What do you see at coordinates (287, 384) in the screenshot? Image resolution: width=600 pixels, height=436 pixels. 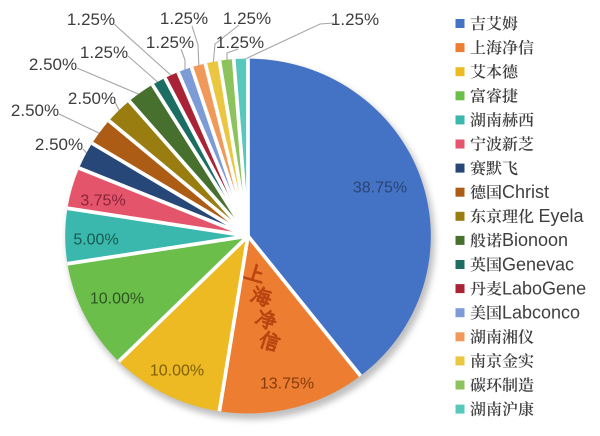 I see `svg-text: 13.75%` at bounding box center [287, 384].